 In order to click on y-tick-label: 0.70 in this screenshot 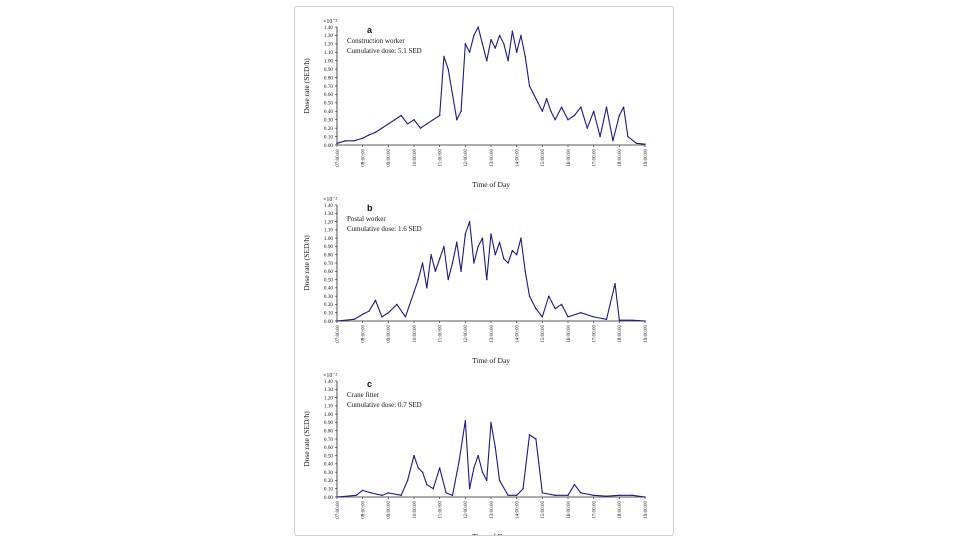, I will do `click(328, 87)`.